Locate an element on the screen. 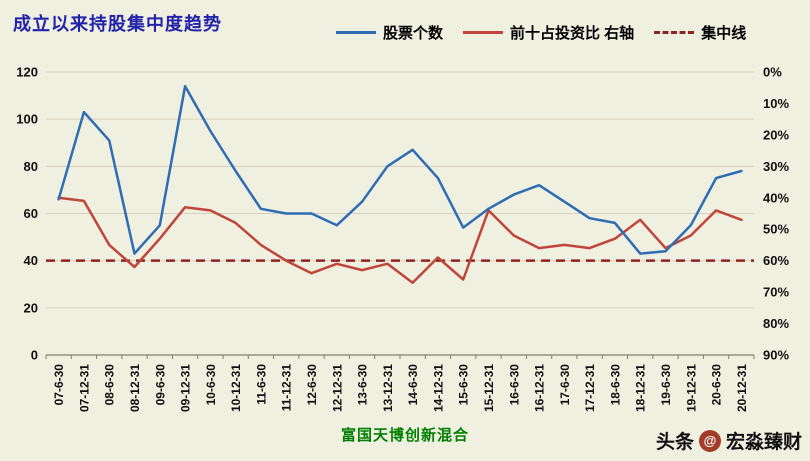 The width and height of the screenshot is (810, 461). right-axis-tick-label: 90% is located at coordinates (776, 355).